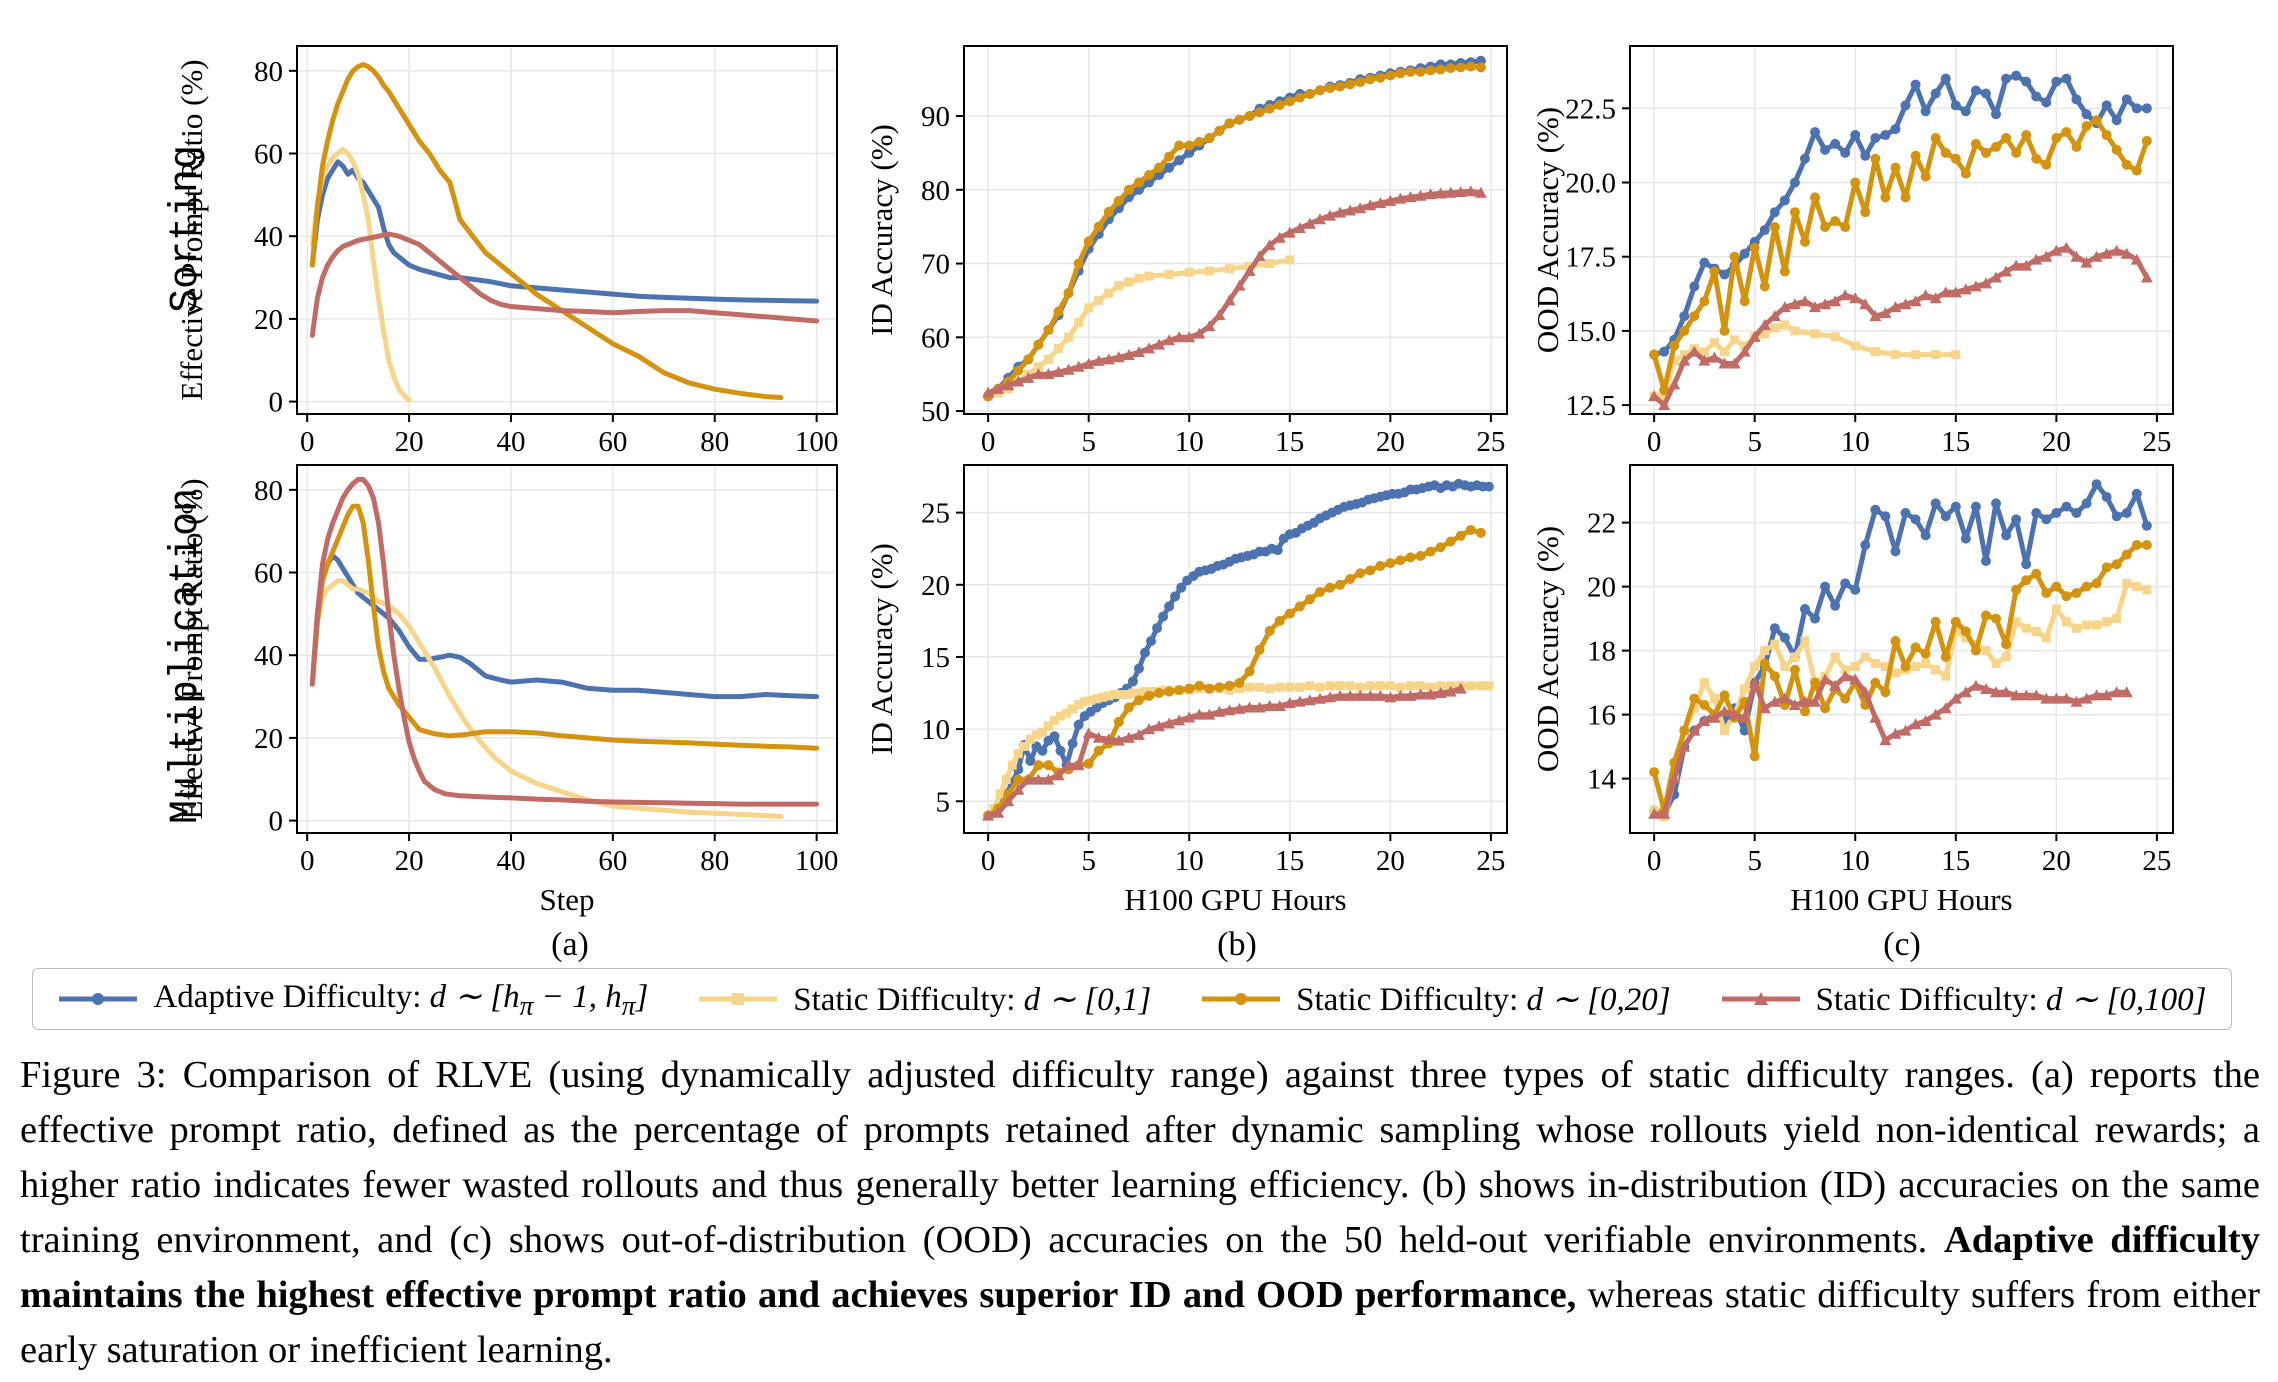  Describe the element at coordinates (268, 155) in the screenshot. I see `y-tick-label: 60` at that location.